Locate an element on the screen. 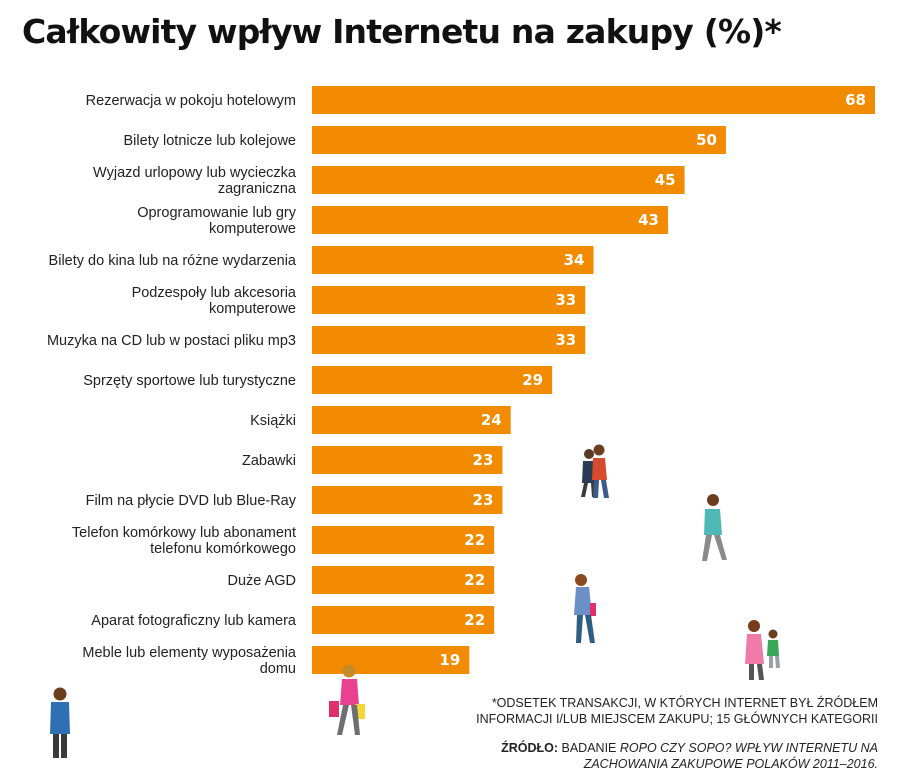  bar-value-label: 24 is located at coordinates (491, 420).